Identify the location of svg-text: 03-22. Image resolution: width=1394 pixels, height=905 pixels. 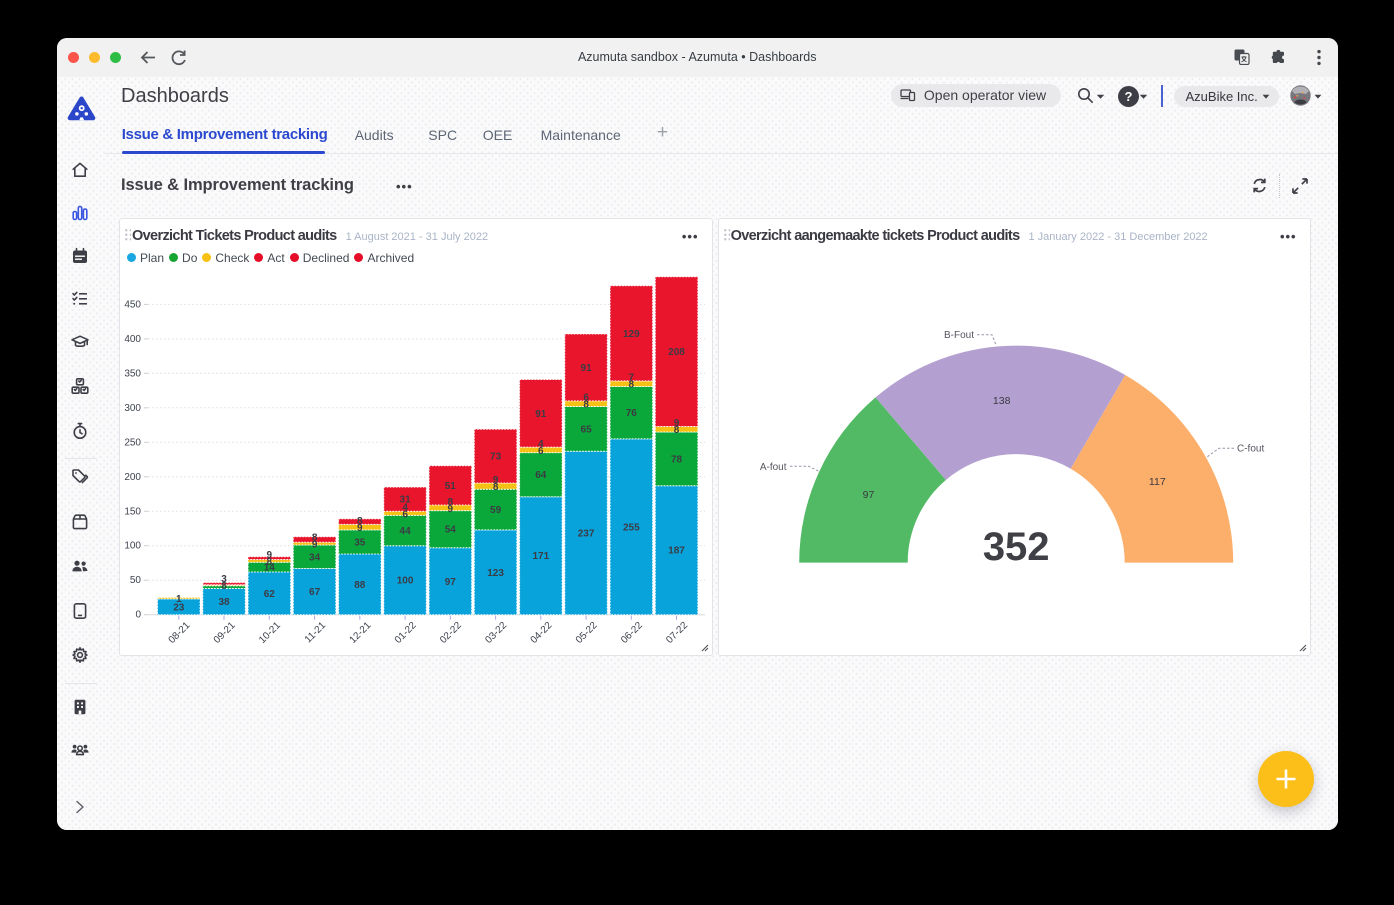
(496, 632).